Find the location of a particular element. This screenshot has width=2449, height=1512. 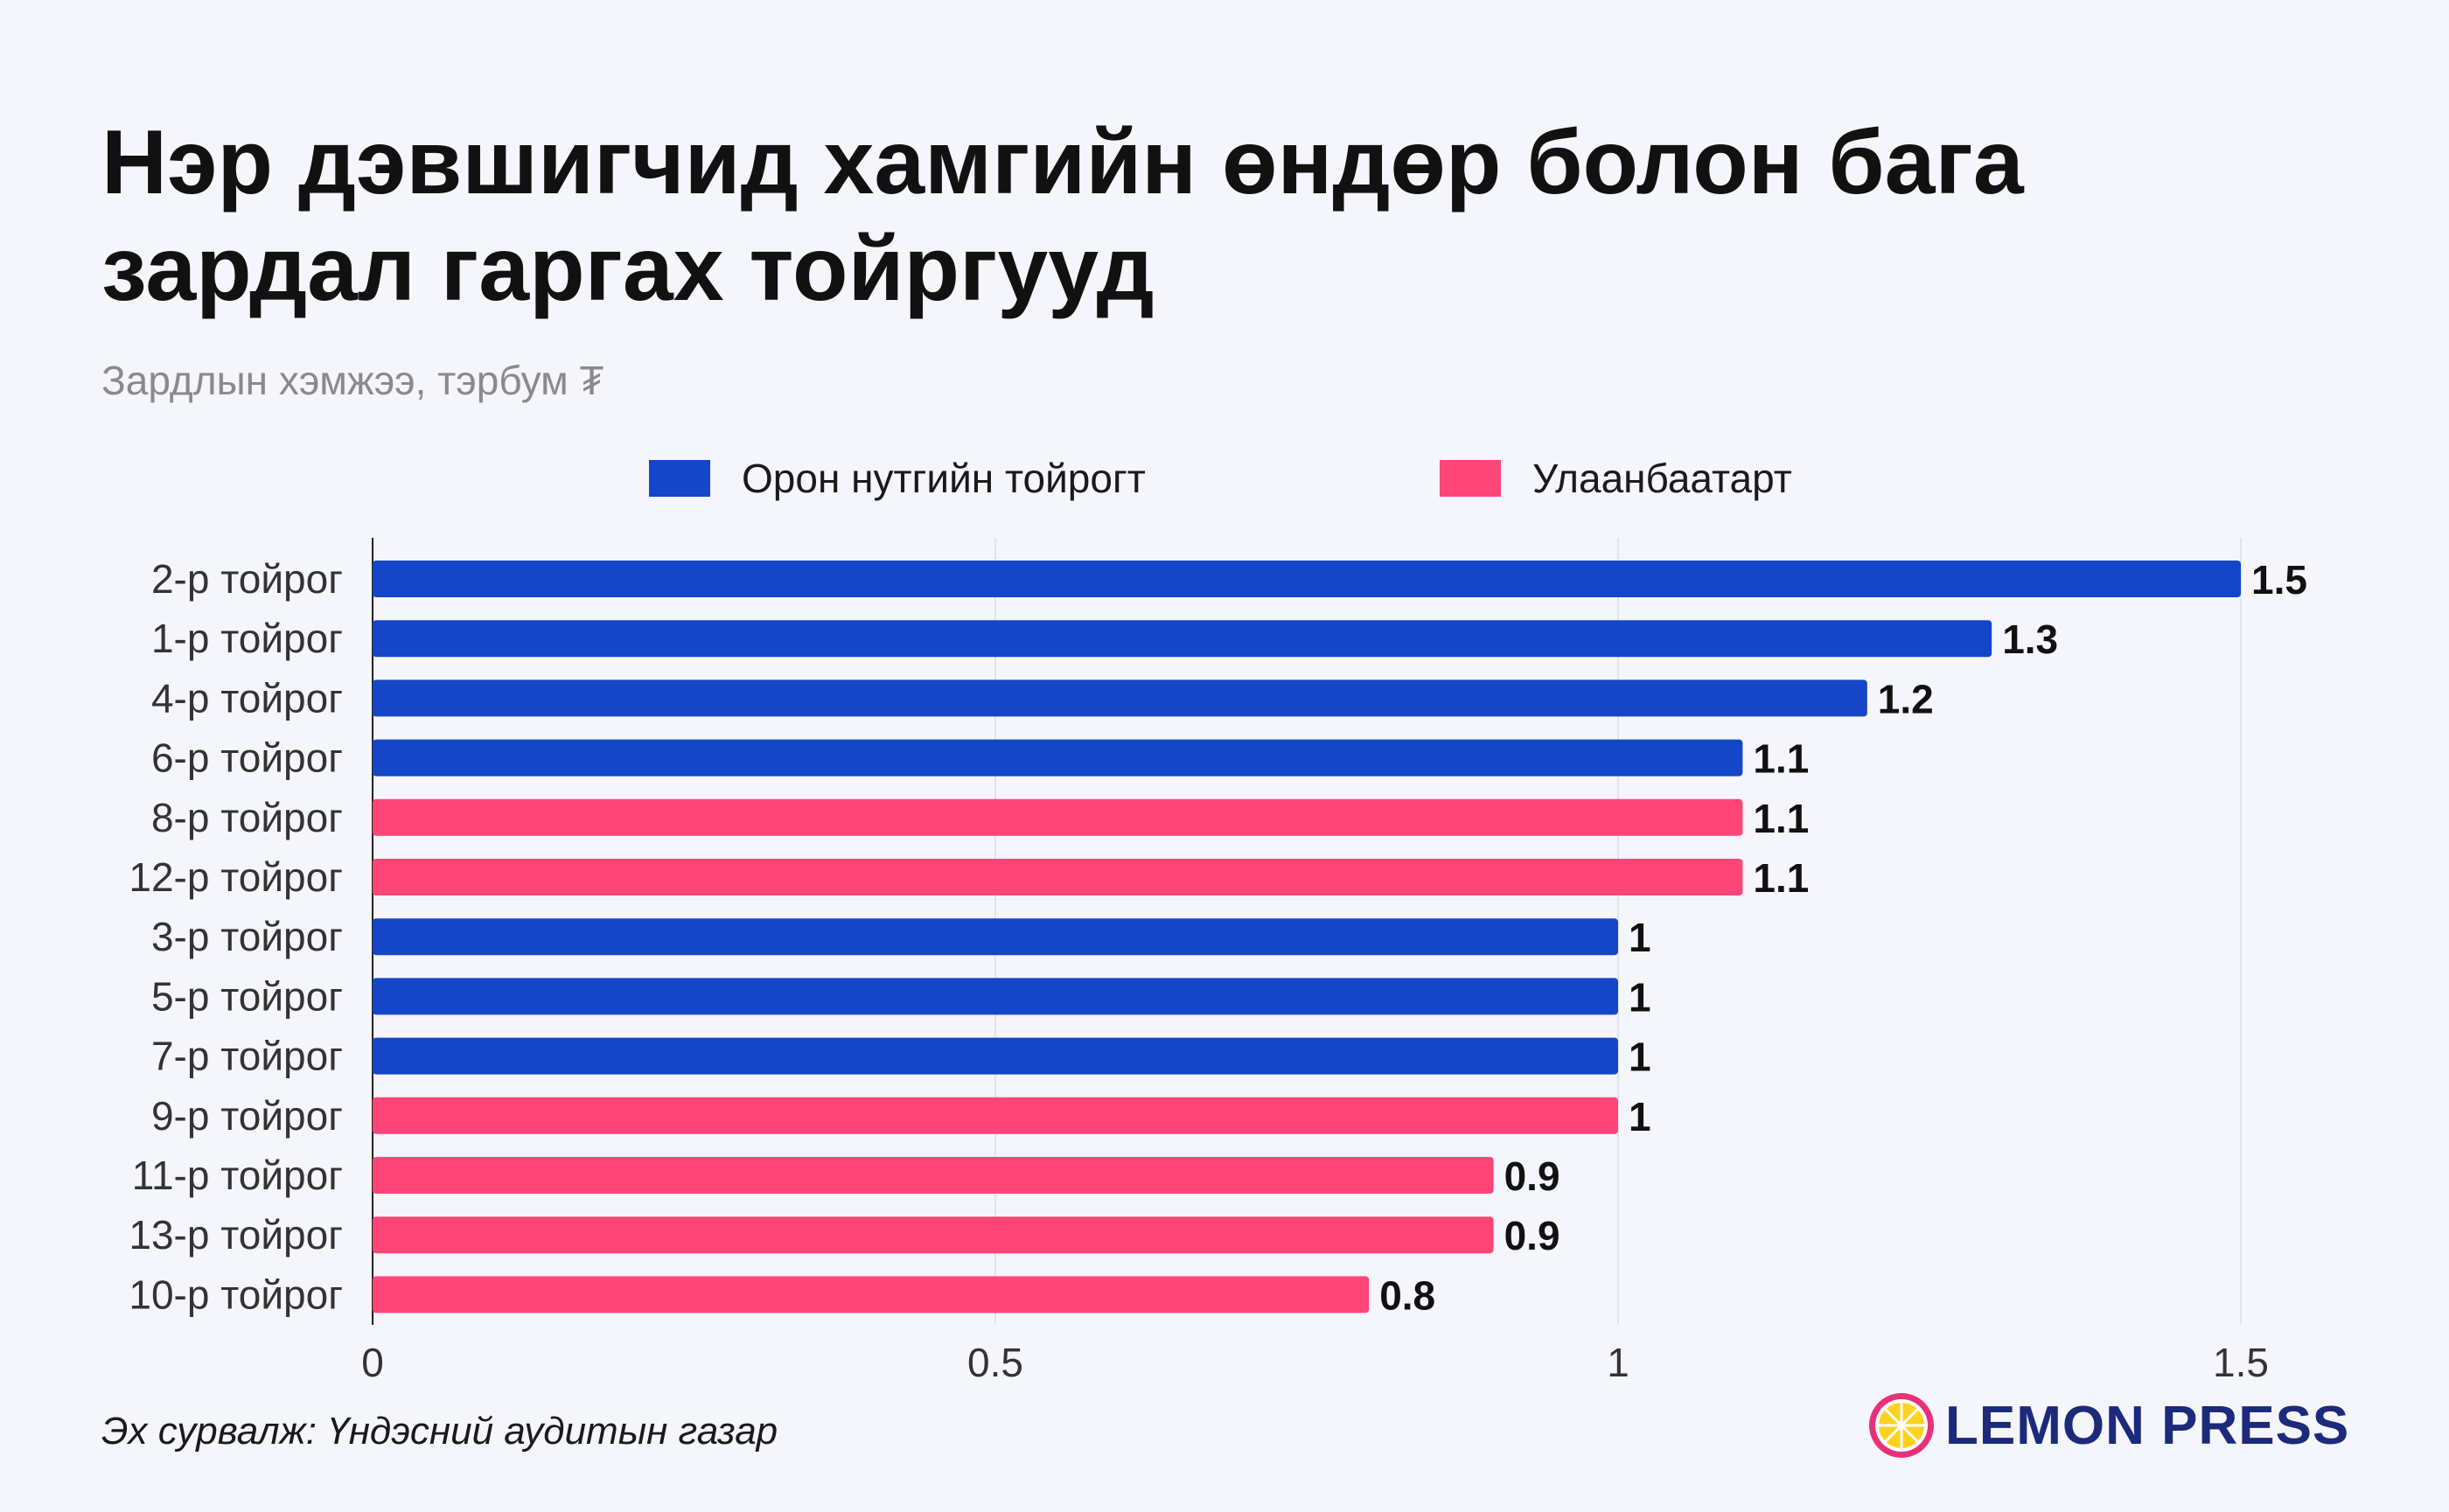

category-label: 2-р тойрог is located at coordinates (247, 579).